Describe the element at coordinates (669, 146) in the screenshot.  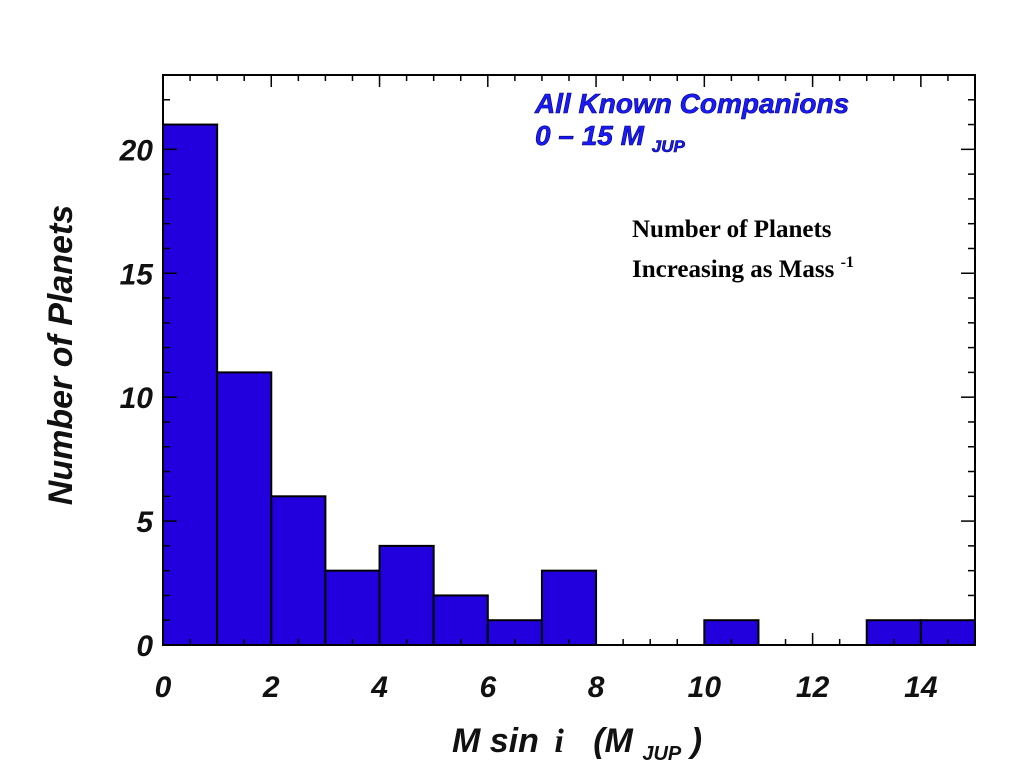
I see `legend-line2-sub: JUP` at that location.